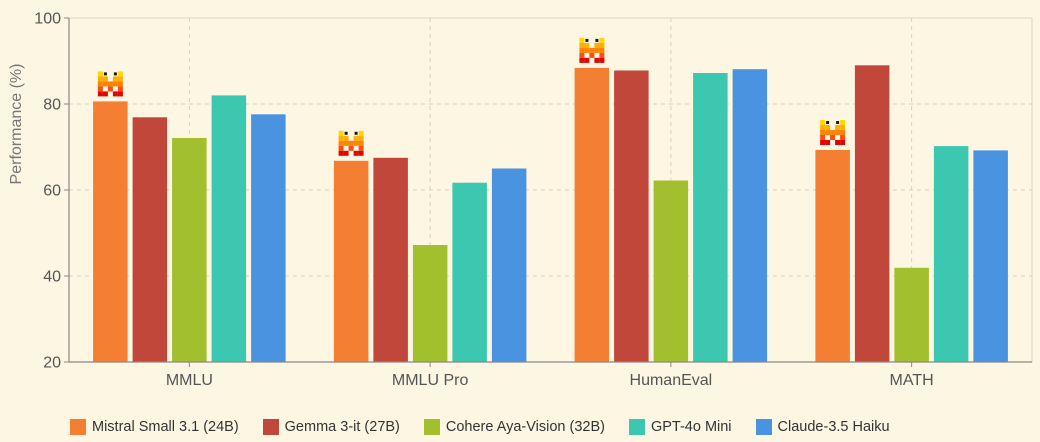 This screenshot has width=1040, height=442. I want to click on legend-item: Cohere Aya-Vision (32B), so click(514, 427).